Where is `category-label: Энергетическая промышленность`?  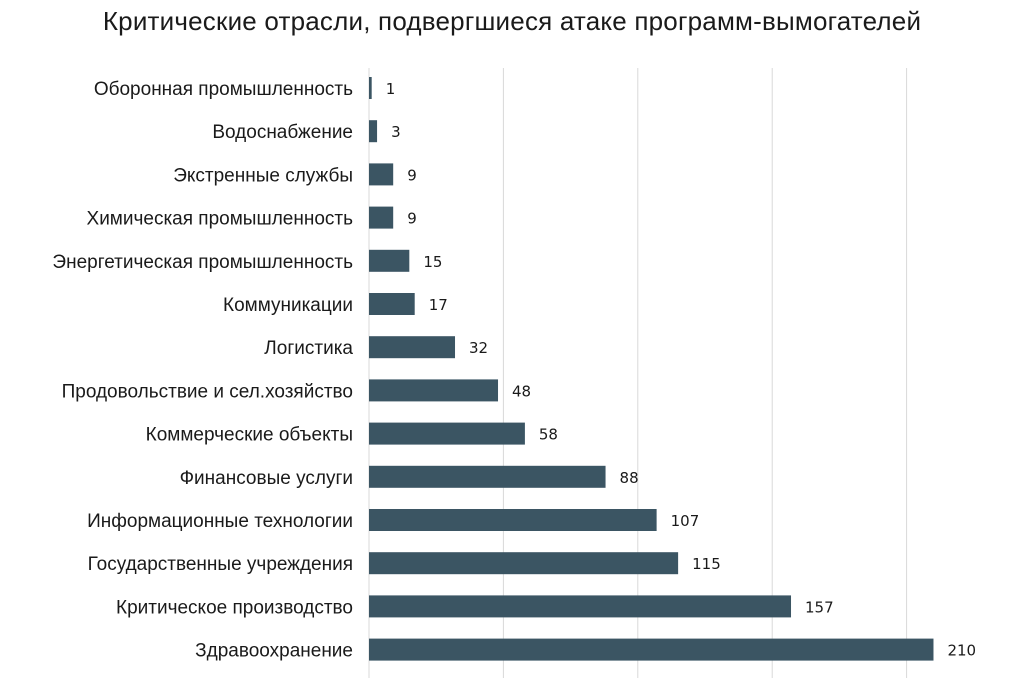
category-label: Энергетическая промышленность is located at coordinates (202, 262).